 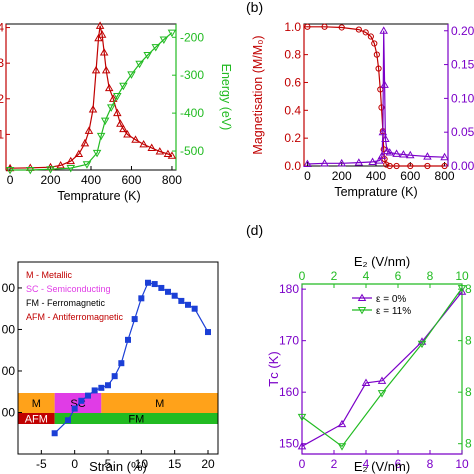 I want to click on right-tick-label: 0.05, so click(x=462, y=132).